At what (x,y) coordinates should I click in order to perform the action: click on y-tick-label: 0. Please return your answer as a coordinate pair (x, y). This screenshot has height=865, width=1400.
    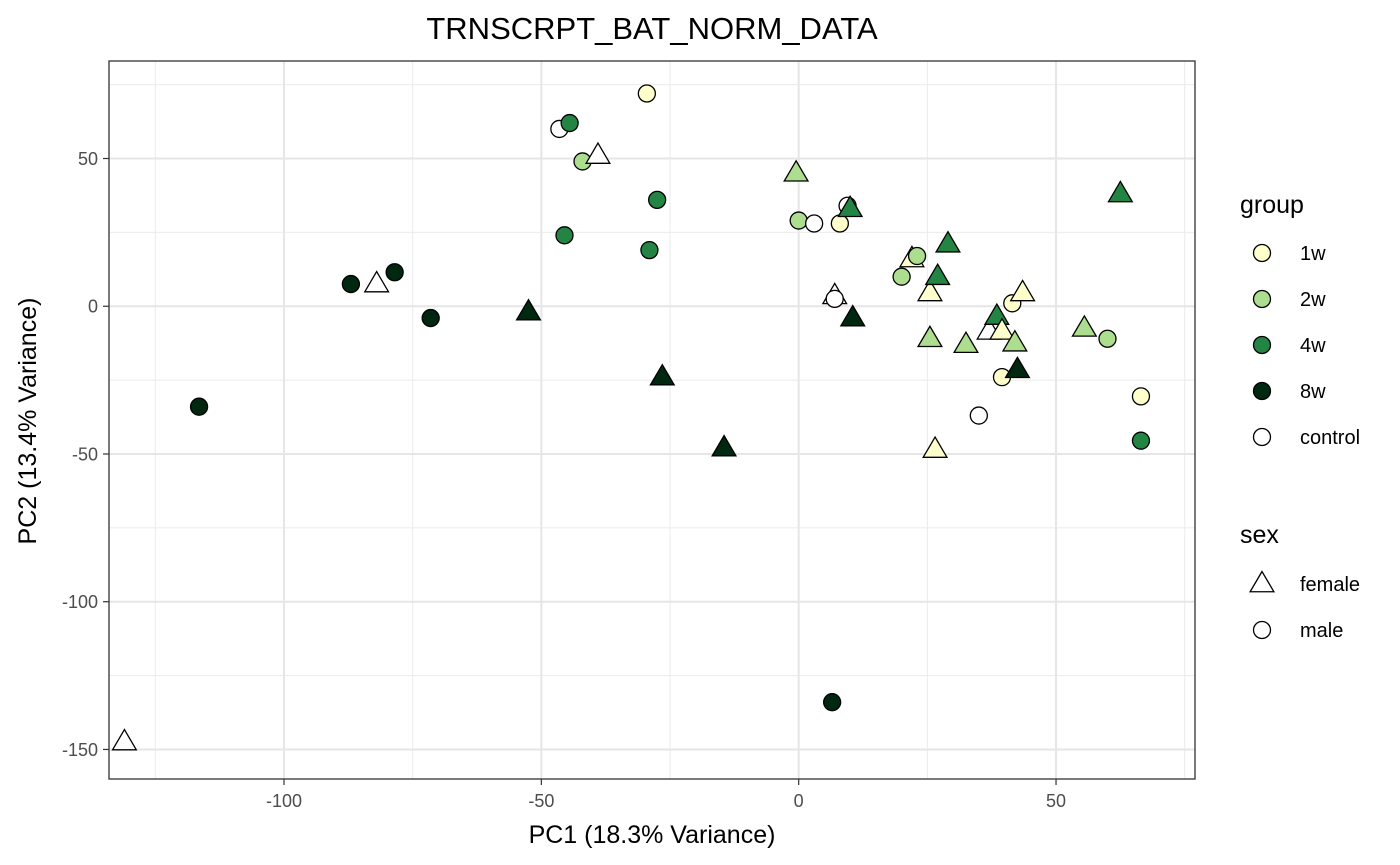
    Looking at the image, I should click on (93, 307).